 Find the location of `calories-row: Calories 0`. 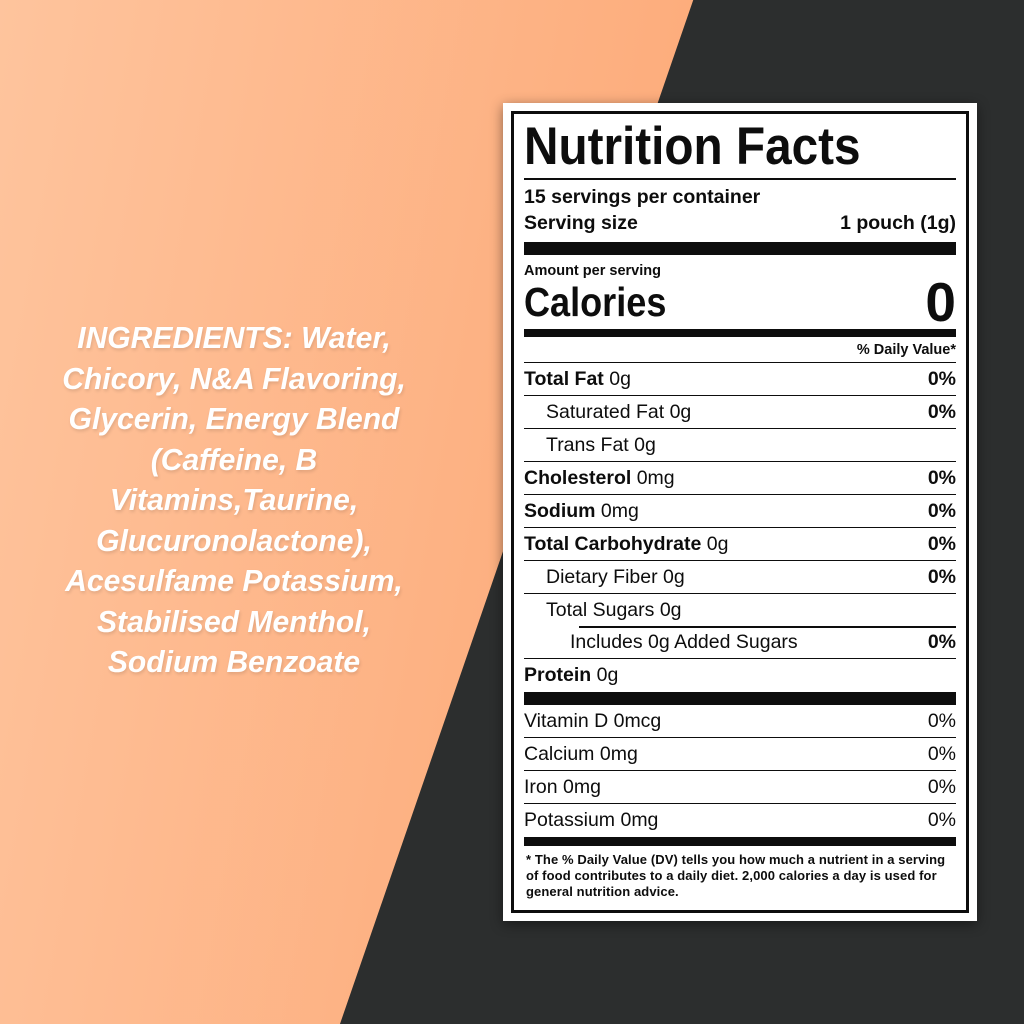

calories-row: Calories 0 is located at coordinates (740, 302).